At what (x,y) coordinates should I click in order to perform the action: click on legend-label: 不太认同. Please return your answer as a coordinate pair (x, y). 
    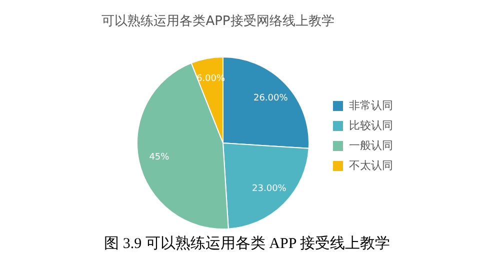
    Looking at the image, I should click on (371, 166).